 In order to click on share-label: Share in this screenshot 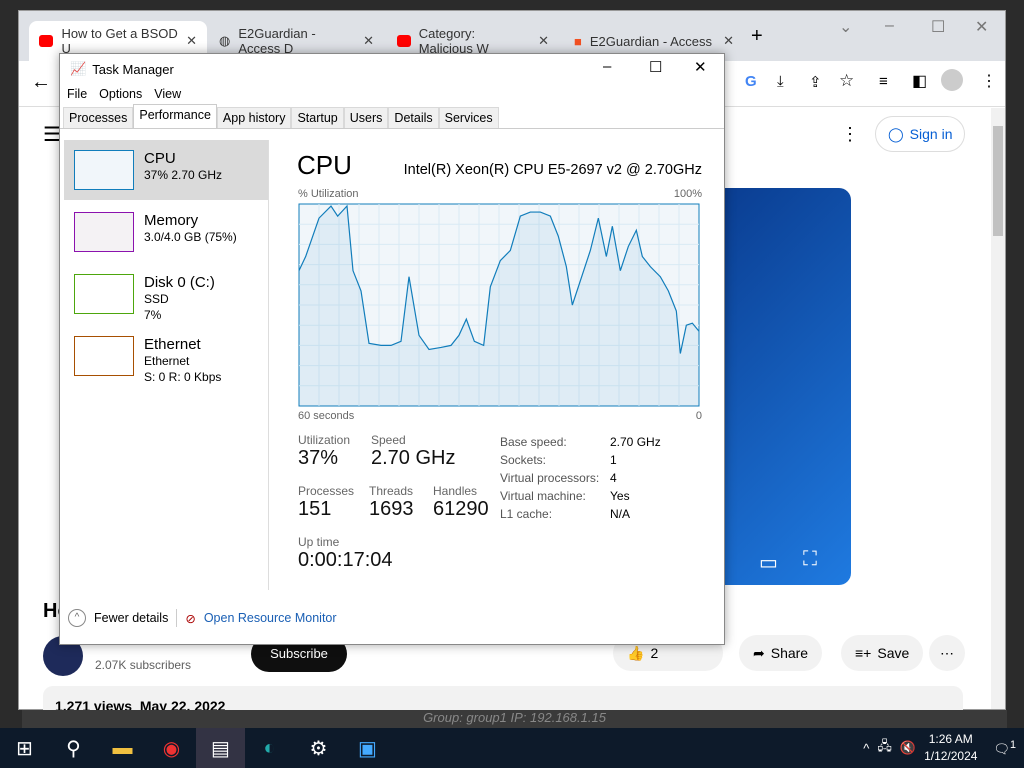, I will do `click(789, 653)`.